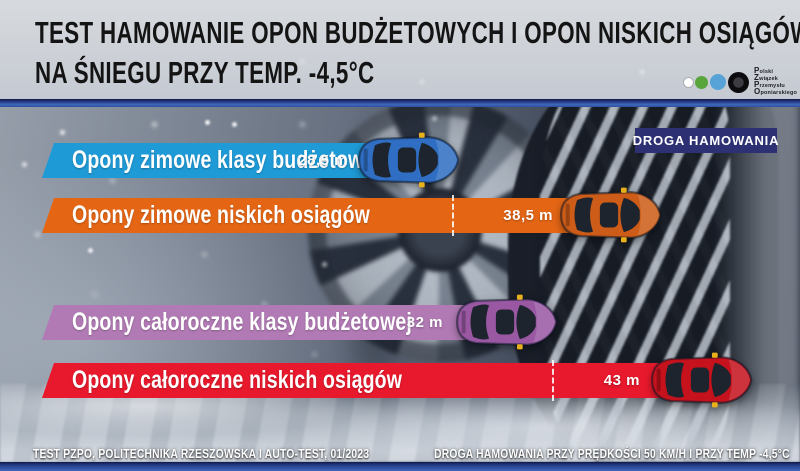 This screenshot has width=800, height=471. I want to click on snowflakes-header-decor, so click(2, 2).